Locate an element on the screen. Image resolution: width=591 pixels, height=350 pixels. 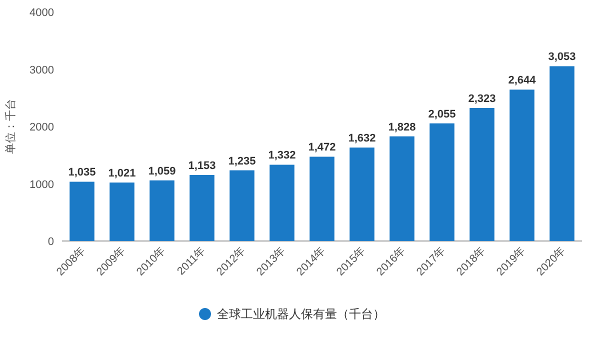
label: 2,055 is located at coordinates (442, 114).